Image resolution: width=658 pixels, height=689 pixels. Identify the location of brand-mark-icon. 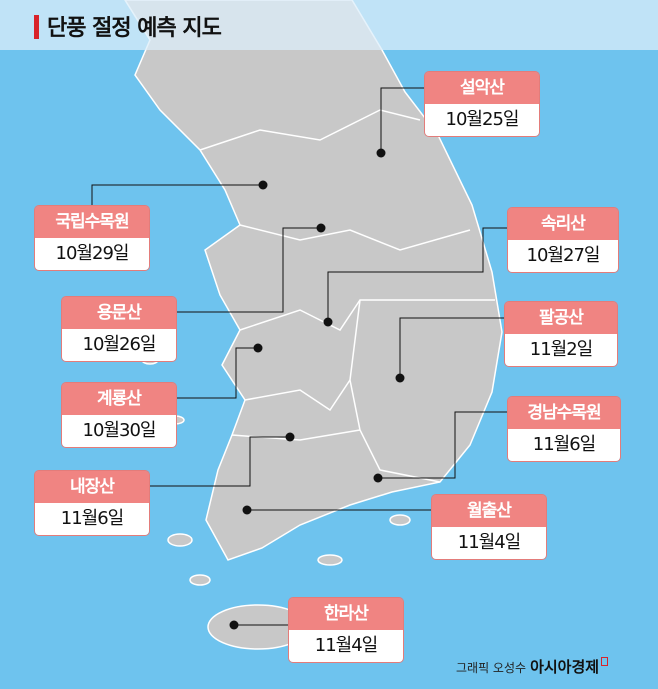
(605, 661).